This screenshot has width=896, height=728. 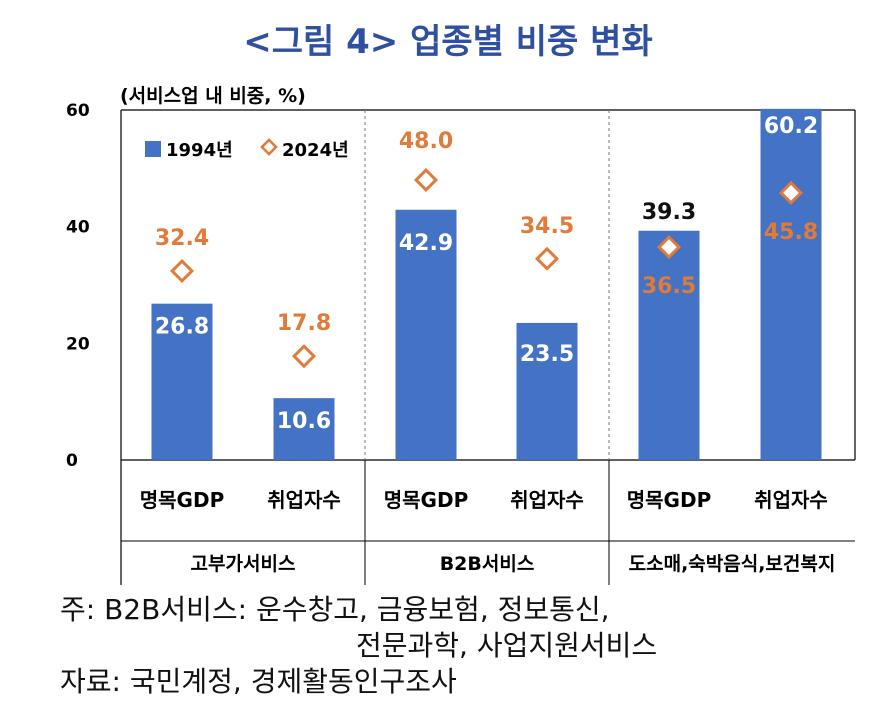 What do you see at coordinates (791, 500) in the screenshot?
I see `x-category-6: 취업자수` at bounding box center [791, 500].